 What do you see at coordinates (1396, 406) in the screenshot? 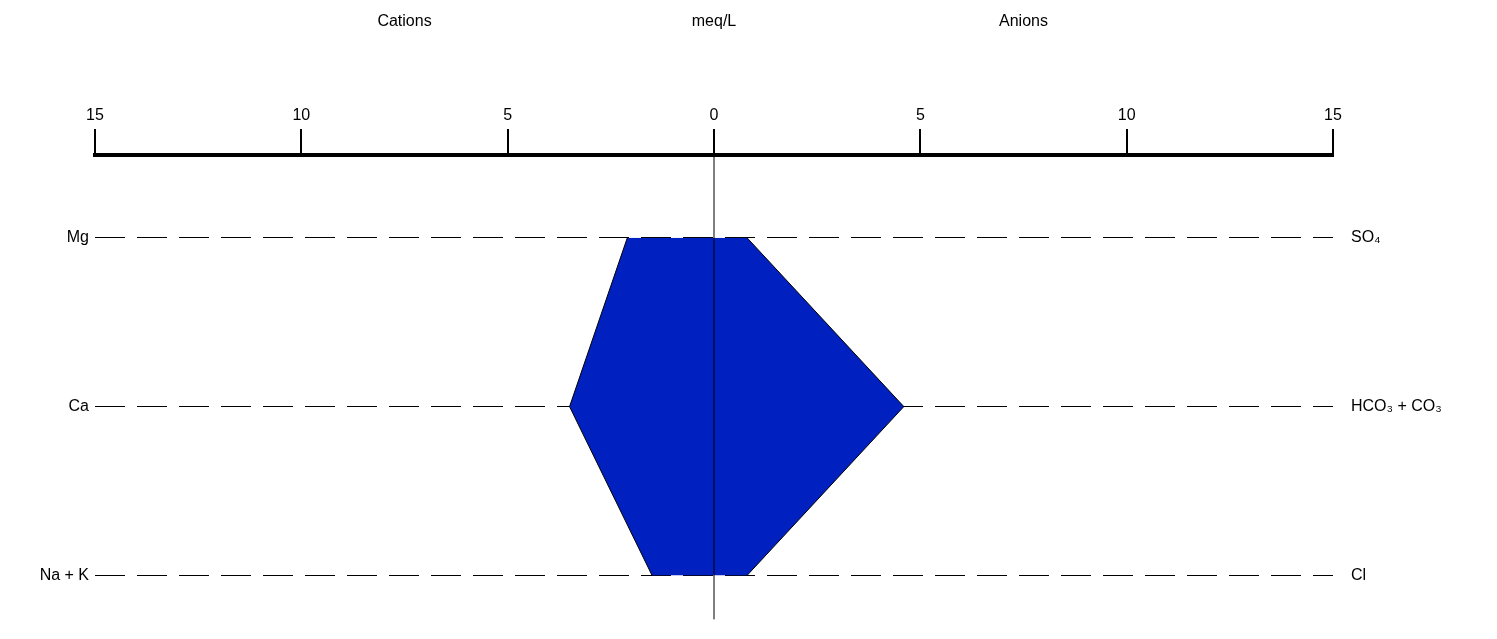
I see `y2-tick-label: HCO₃ + CO₃` at bounding box center [1396, 406].